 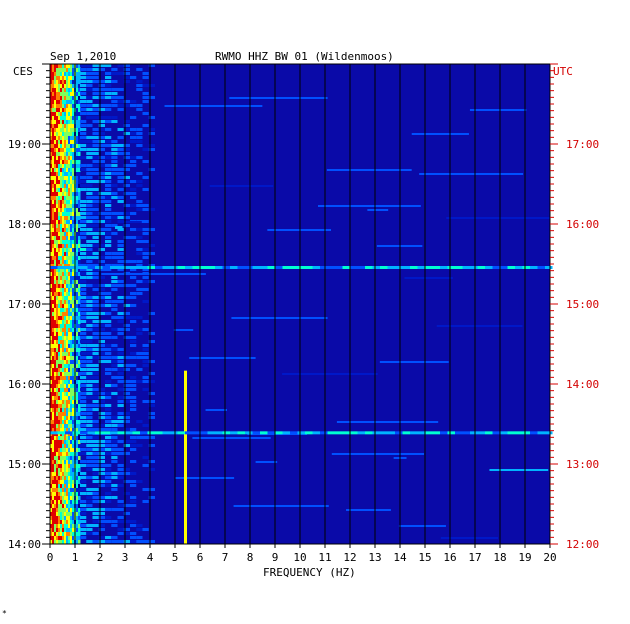 I want to click on x-tick-label: 13, so click(x=374, y=557).